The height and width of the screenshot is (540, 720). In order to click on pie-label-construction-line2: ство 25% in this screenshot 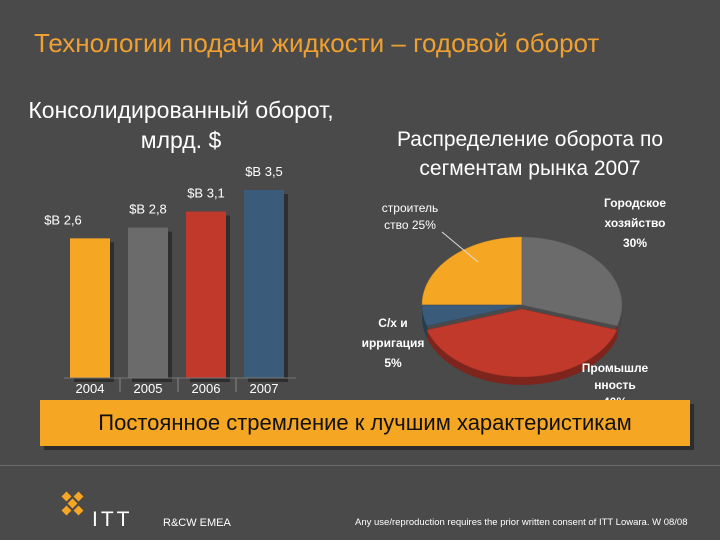, I will do `click(410, 225)`.